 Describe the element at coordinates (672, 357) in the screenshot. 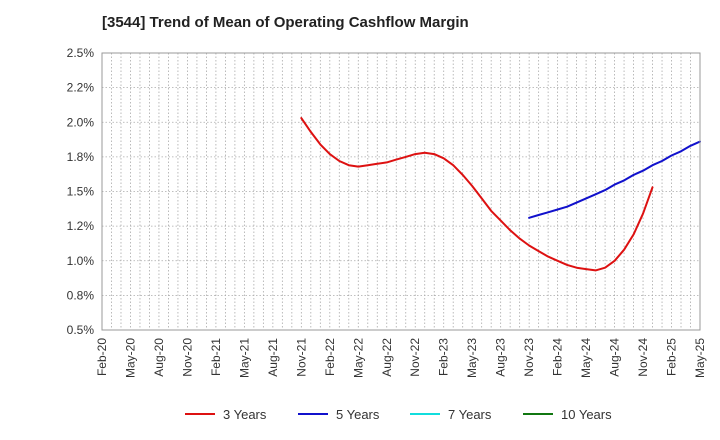

I see `x-tick-label: Feb-25` at that location.